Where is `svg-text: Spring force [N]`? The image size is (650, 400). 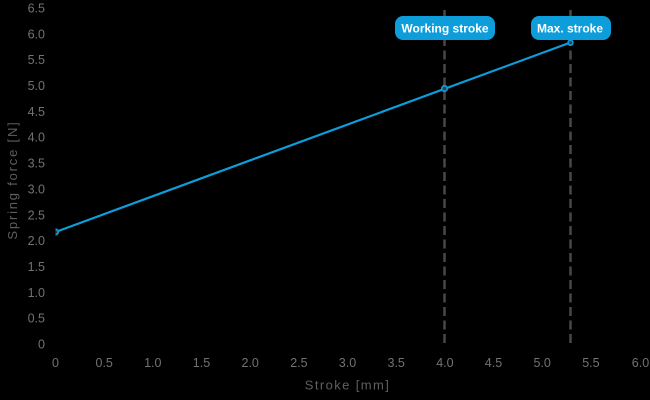 svg-text: Spring force [N] is located at coordinates (12, 179).